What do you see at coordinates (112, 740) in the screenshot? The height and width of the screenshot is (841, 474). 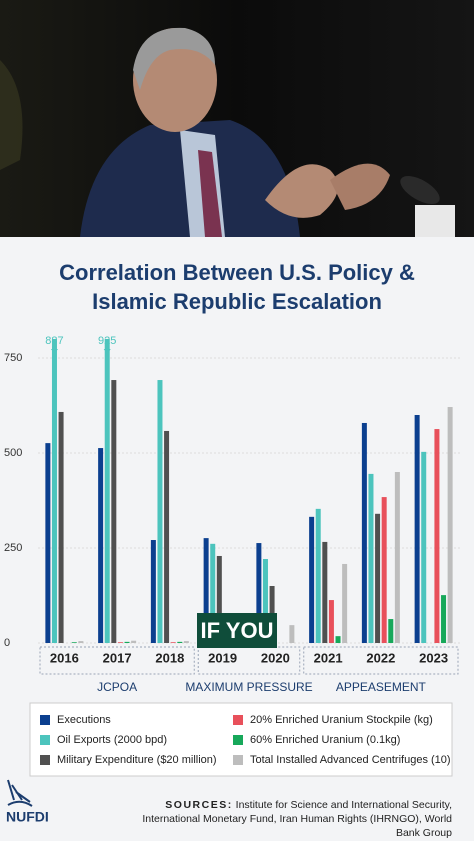 I see `legend-label: Oil Exports (2000 bpd)` at bounding box center [112, 740].